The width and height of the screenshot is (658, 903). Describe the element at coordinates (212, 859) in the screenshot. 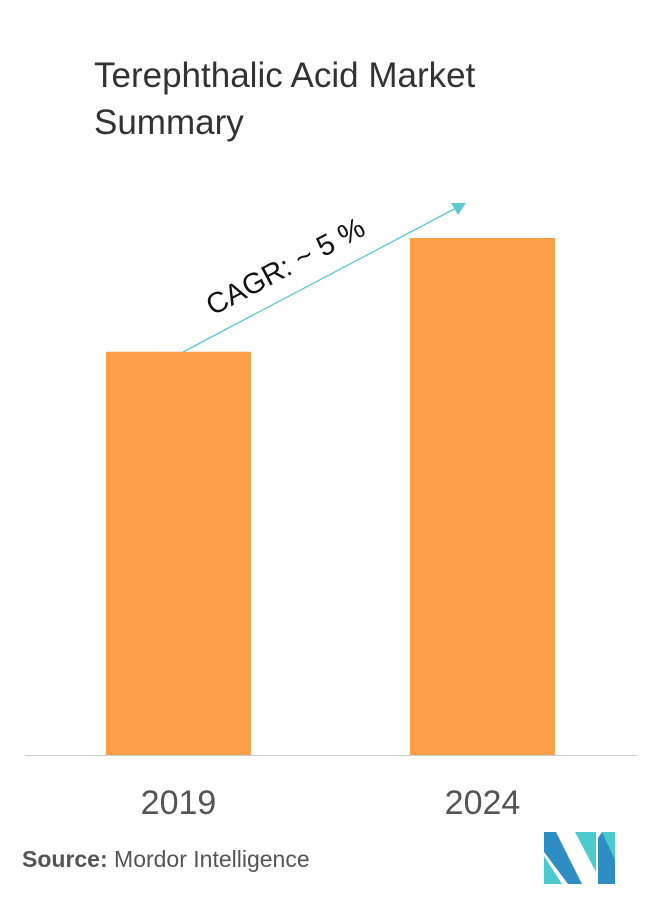

I see `source-text: Mordor Intelligence` at that location.